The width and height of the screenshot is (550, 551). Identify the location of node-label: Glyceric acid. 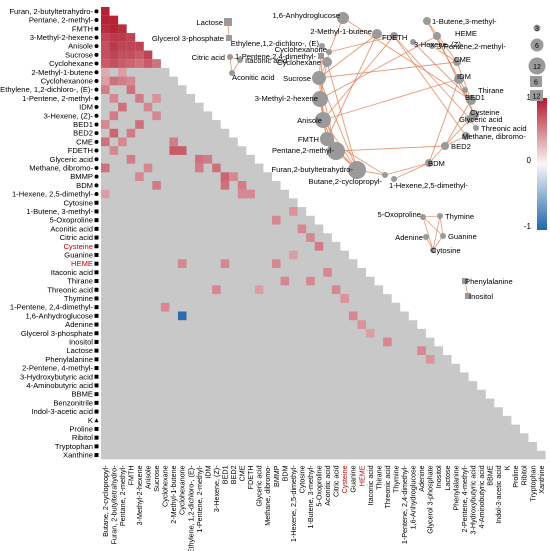
(480, 119).